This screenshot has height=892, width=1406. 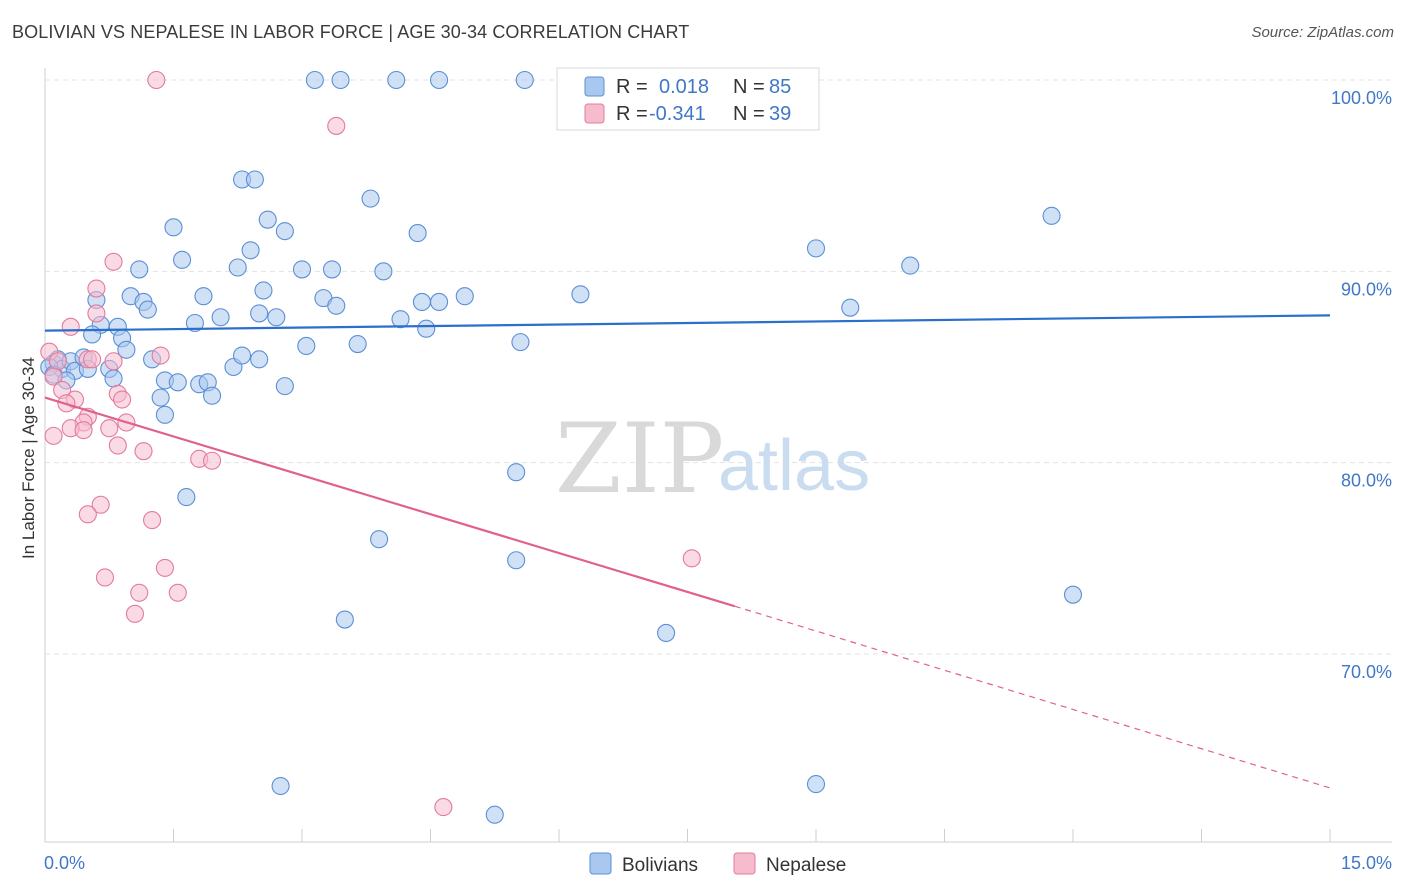 What do you see at coordinates (64, 863) in the screenshot?
I see `x-tick-label-0: 0.0%` at bounding box center [64, 863].